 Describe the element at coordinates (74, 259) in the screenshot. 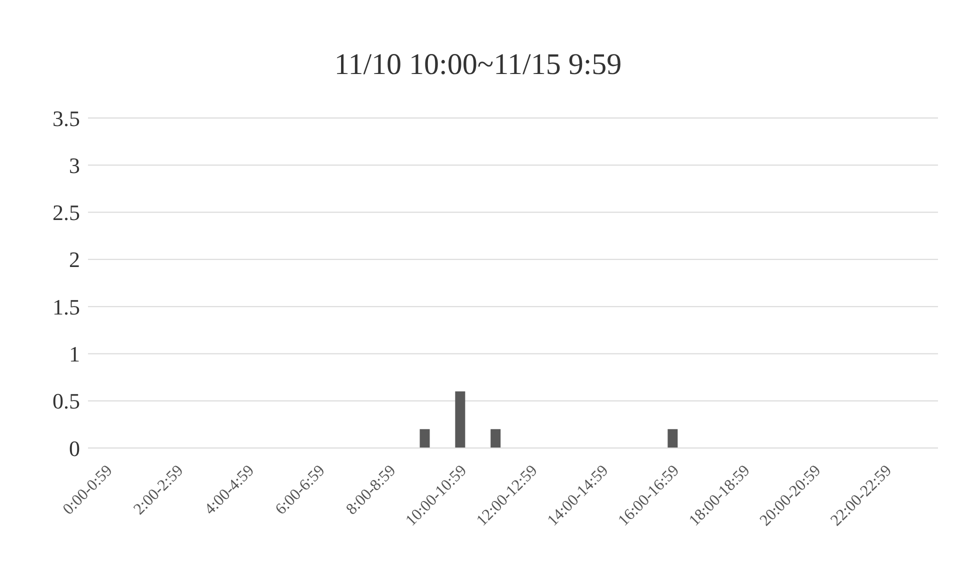

I see `y-tick-label: 2` at that location.